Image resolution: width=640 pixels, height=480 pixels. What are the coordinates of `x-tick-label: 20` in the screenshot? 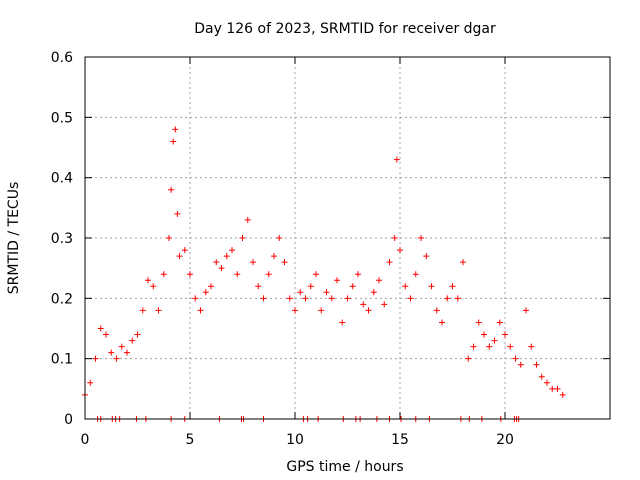 It's located at (505, 440).